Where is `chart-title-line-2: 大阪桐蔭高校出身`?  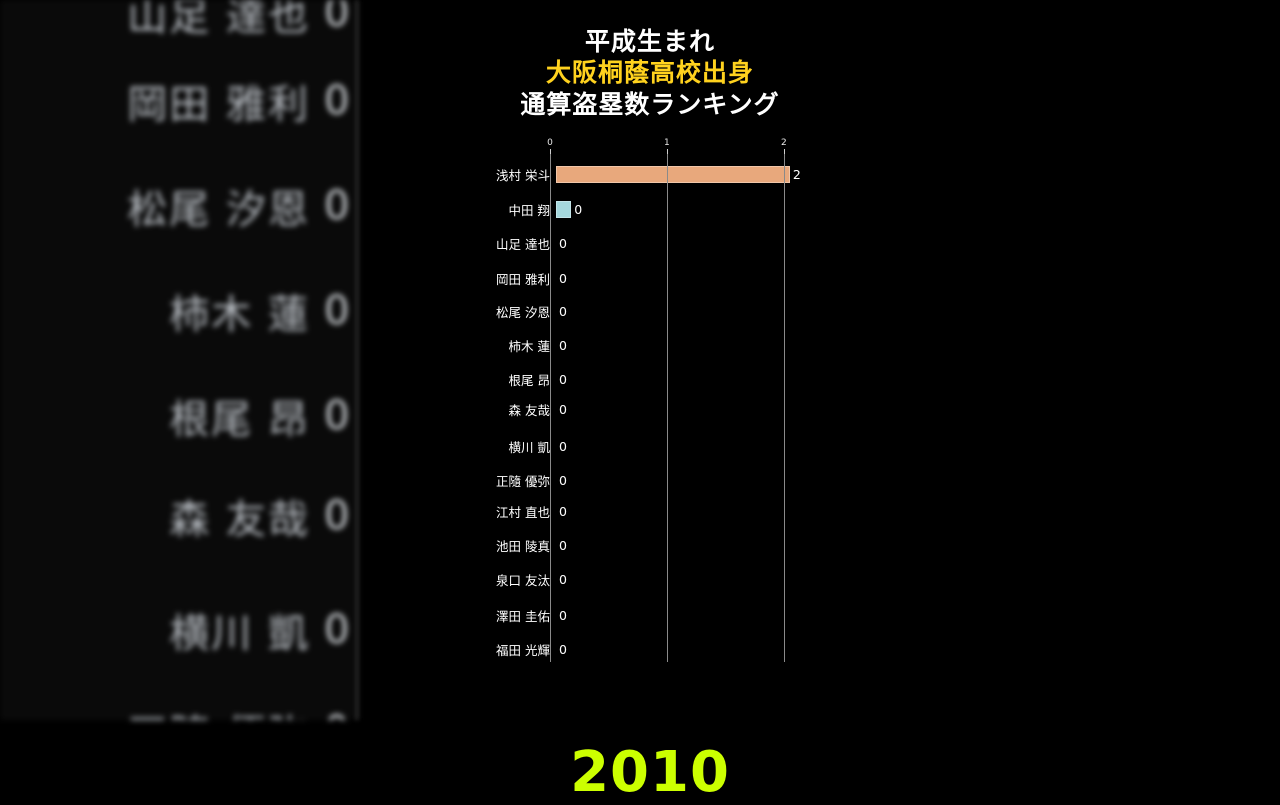
chart-title-line-2: 大阪桐蔭高校出身 is located at coordinates (649, 73).